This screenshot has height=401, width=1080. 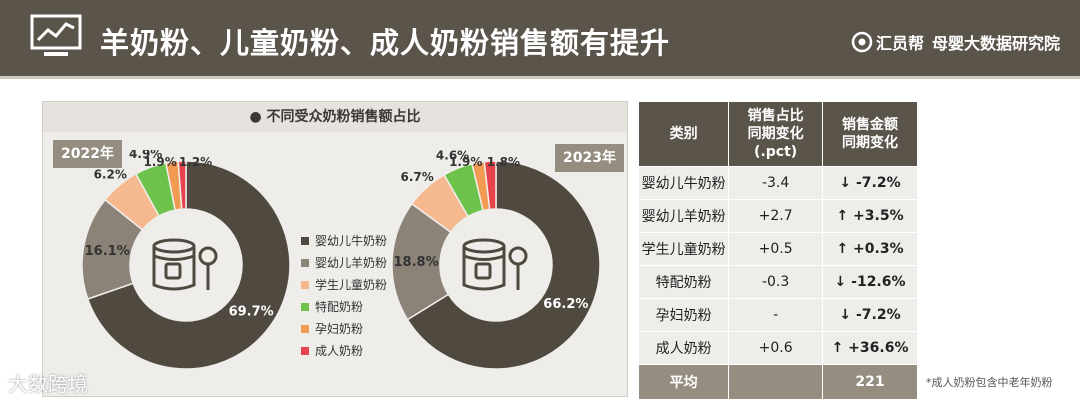 I want to click on table-row: 特配奶粉 -0.3 ↓ -12.6%, so click(x=777, y=282).